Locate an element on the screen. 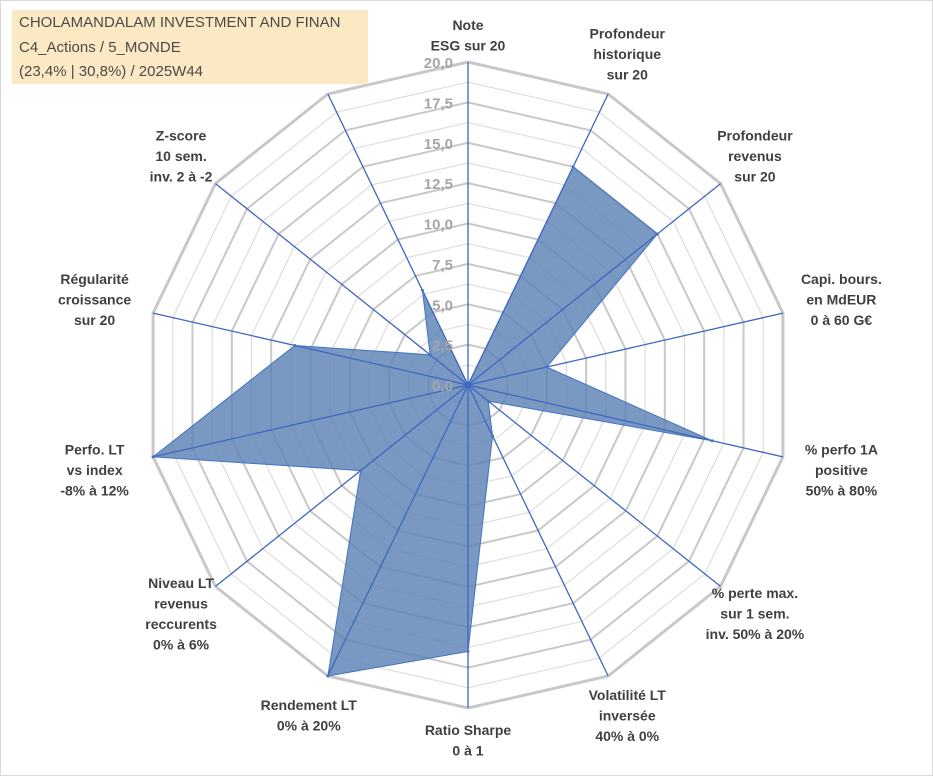  axis-label-7: Volatilité LT inversée 40% à 0% is located at coordinates (628, 715).